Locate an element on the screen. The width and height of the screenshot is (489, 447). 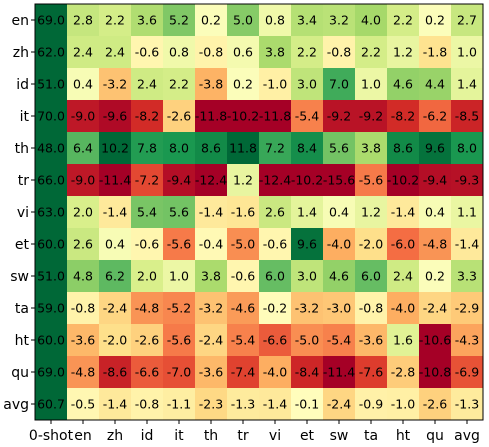
cell-value: 69.0 is located at coordinates (51, 20).